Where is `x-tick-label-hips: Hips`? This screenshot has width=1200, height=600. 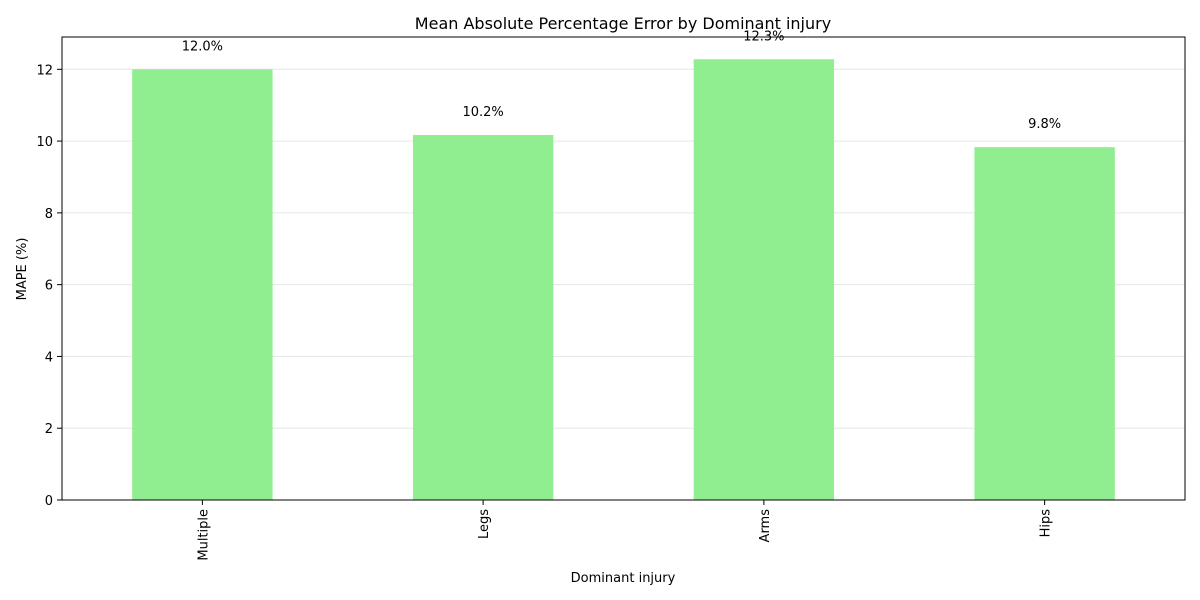 x-tick-label-hips: Hips is located at coordinates (1046, 523).